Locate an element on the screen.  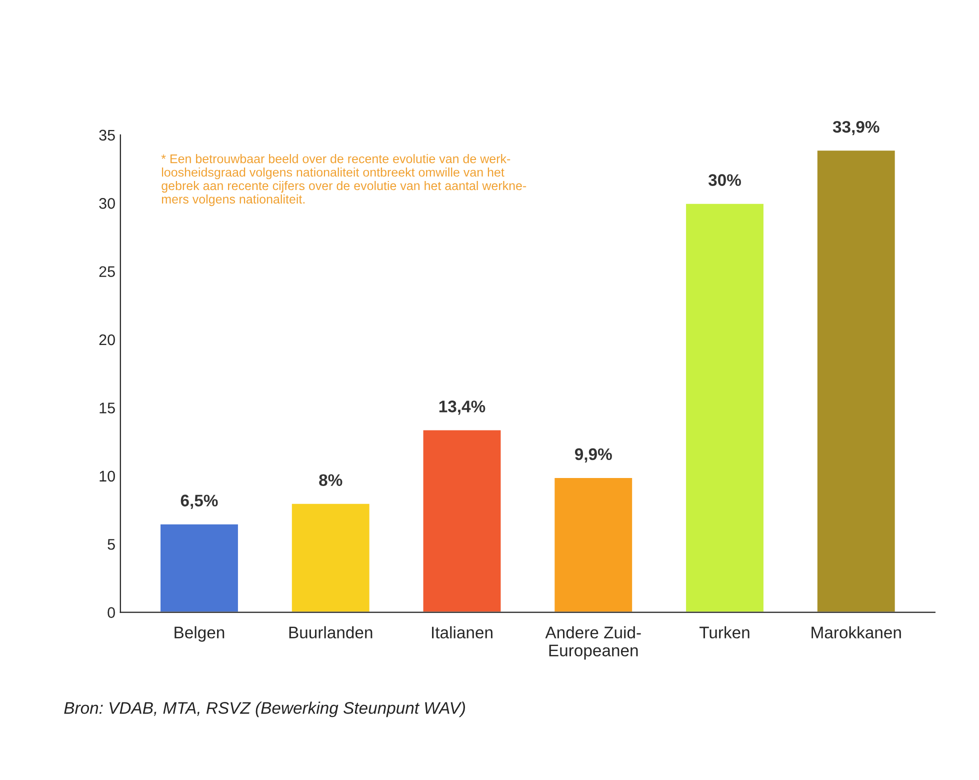
y-tick-label: 35 is located at coordinates (107, 135).